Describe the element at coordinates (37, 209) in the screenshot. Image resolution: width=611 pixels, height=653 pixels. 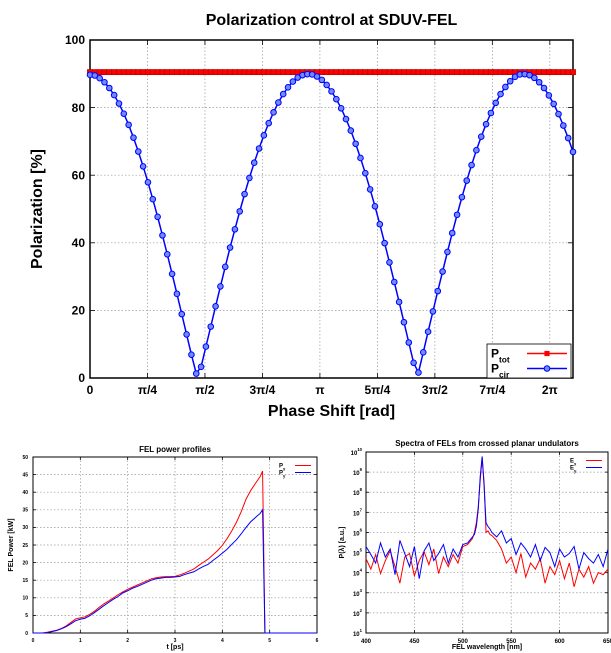
I see `y-axis-label: Polarization [%]` at that location.